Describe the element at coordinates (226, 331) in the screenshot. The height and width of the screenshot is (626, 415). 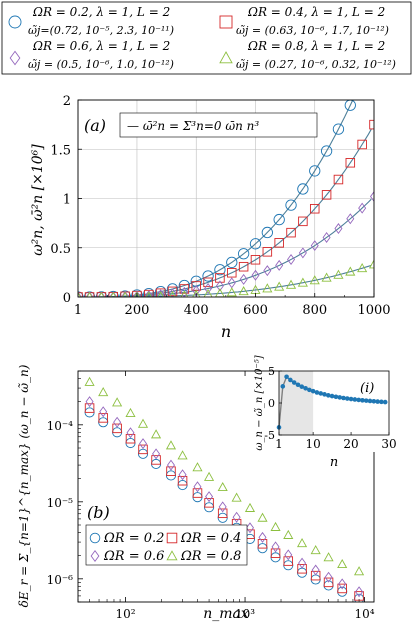
I see `panel-a-xlabel: n` at that location.